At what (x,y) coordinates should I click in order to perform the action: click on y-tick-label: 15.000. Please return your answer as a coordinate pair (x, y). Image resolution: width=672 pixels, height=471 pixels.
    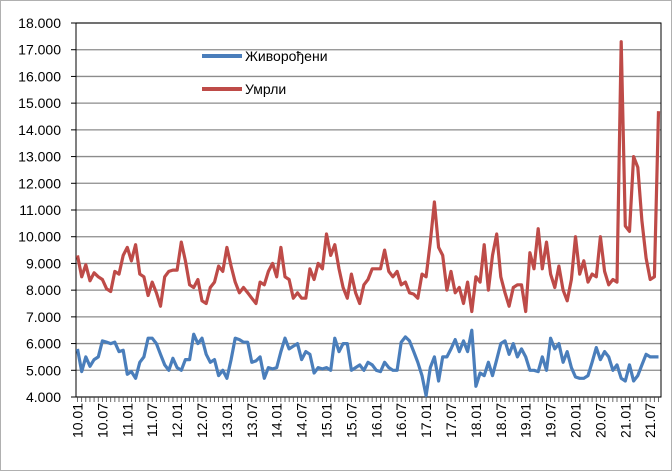
    Looking at the image, I should click on (39, 103).